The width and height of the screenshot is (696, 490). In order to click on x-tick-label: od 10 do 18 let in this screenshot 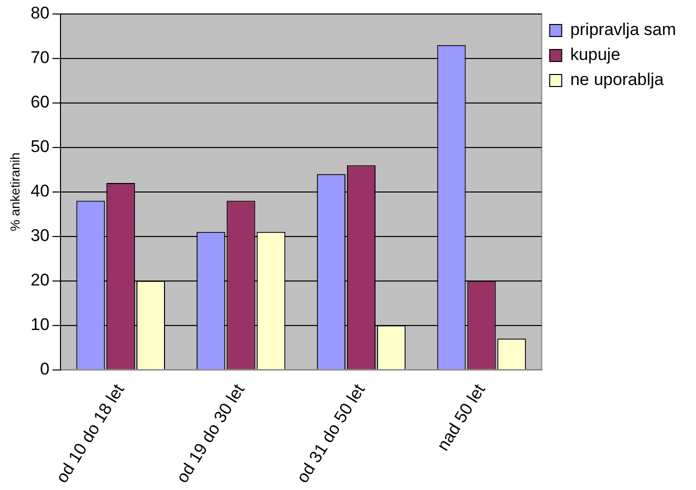, I will do `click(90, 433)`.